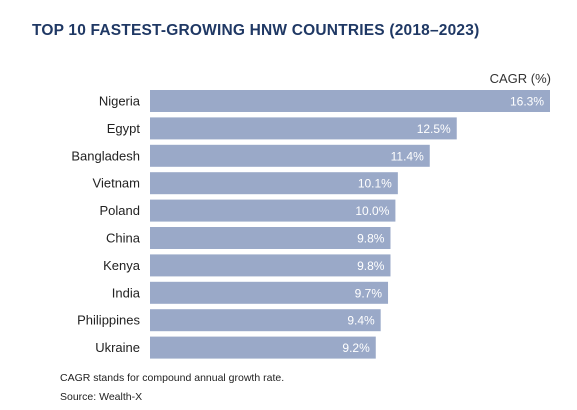 The width and height of the screenshot is (577, 410). I want to click on category-label: Philippines, so click(108, 320).